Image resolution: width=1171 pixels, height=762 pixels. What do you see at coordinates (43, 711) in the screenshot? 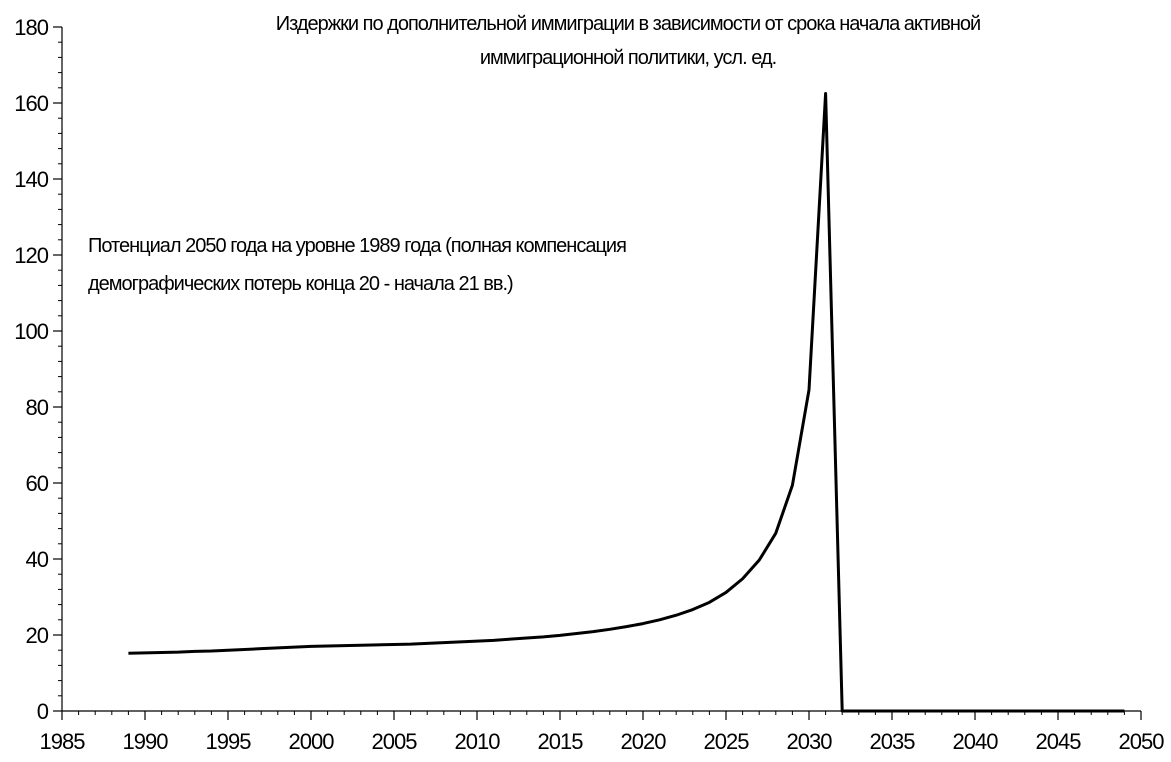
I see `y-tick-label: 0` at bounding box center [43, 711].